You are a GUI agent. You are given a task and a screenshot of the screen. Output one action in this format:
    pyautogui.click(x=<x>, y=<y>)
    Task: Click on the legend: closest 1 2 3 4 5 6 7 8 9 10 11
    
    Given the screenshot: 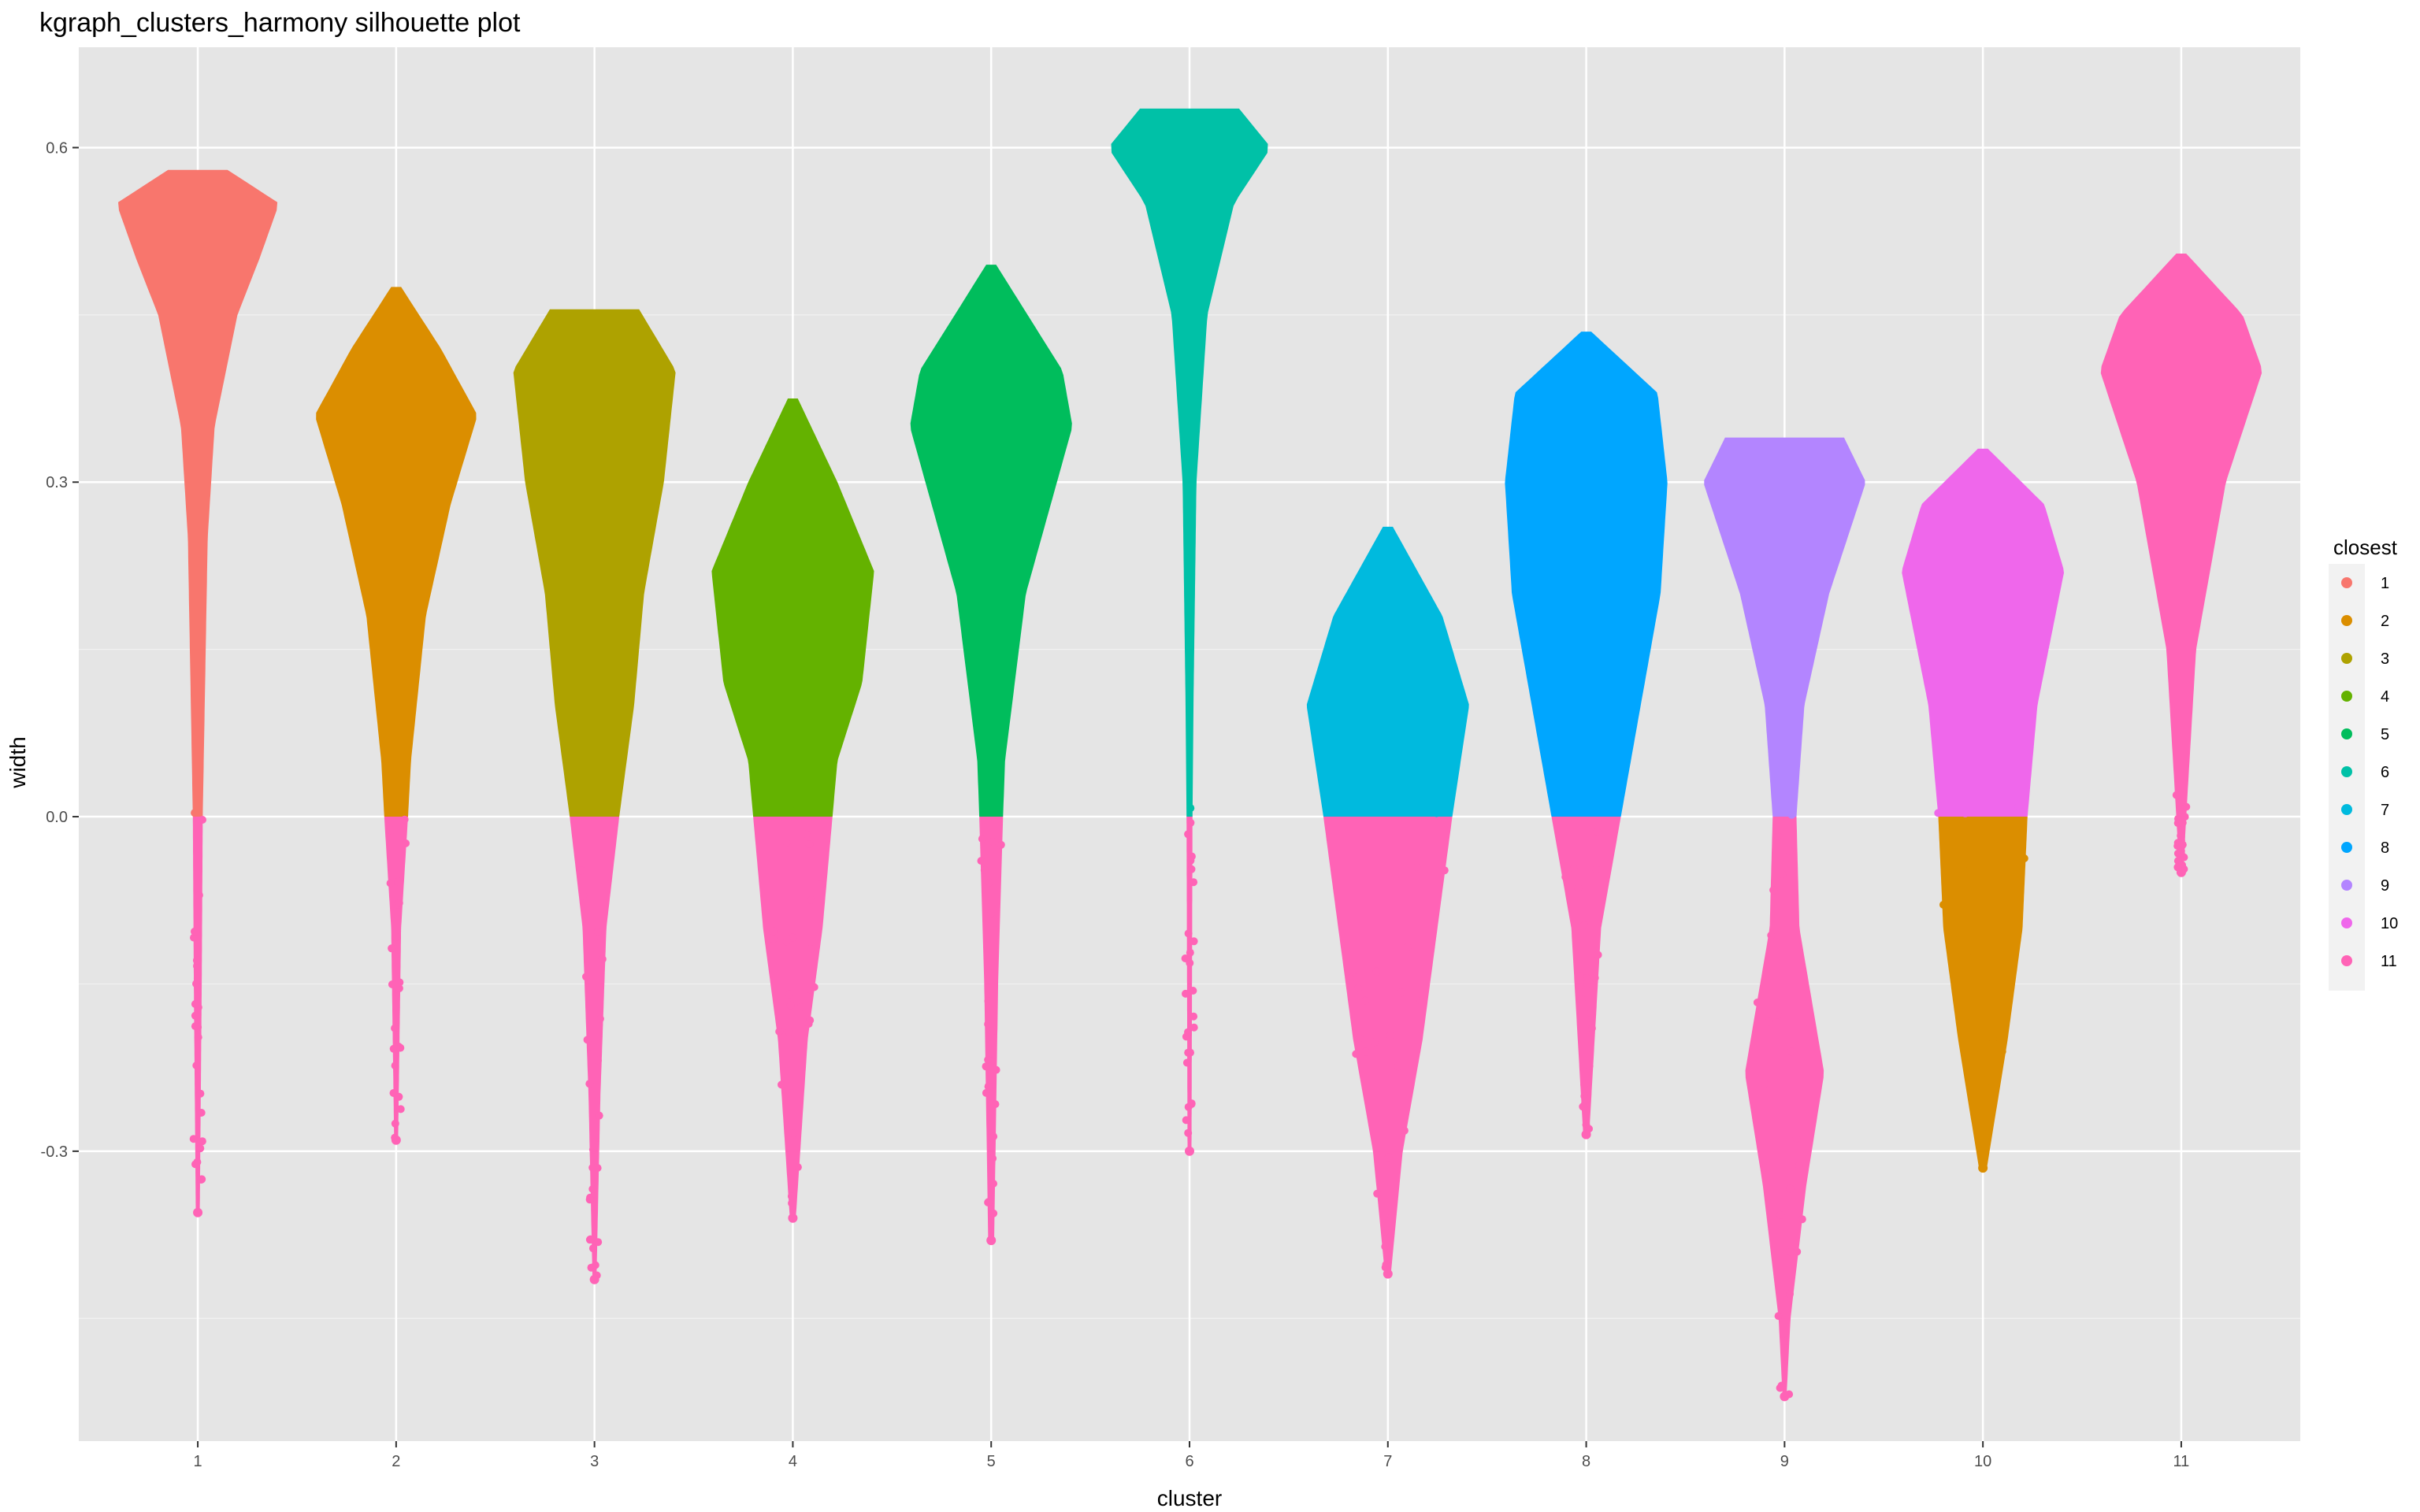 What is the action you would take?
    pyautogui.click(x=2363, y=763)
    